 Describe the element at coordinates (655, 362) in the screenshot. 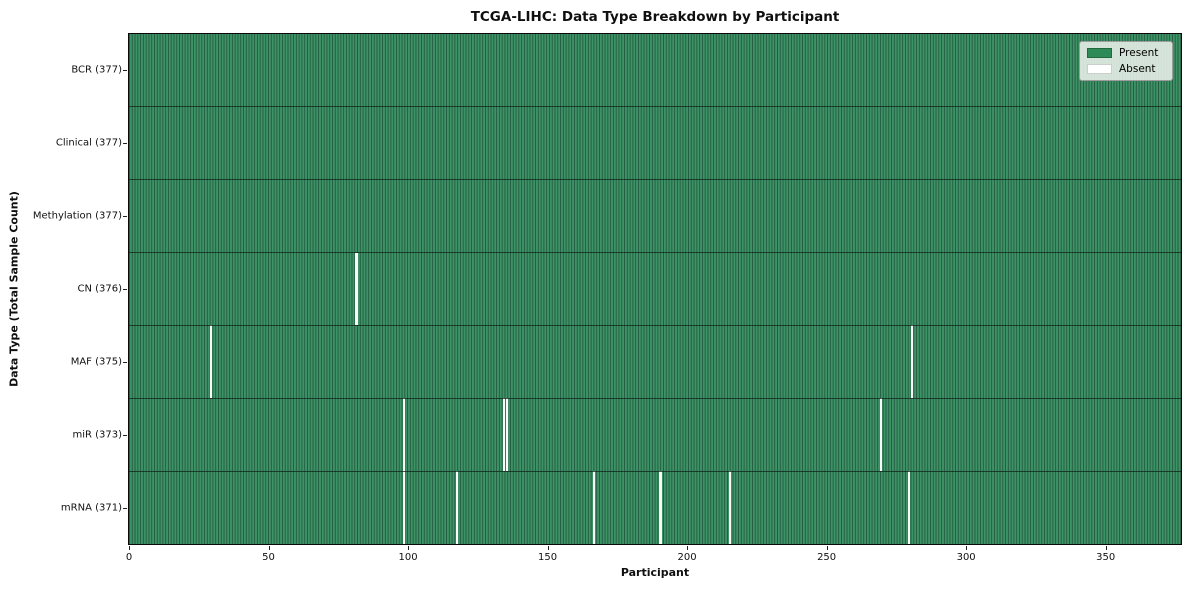

I see `heatmap-row-MAF` at that location.